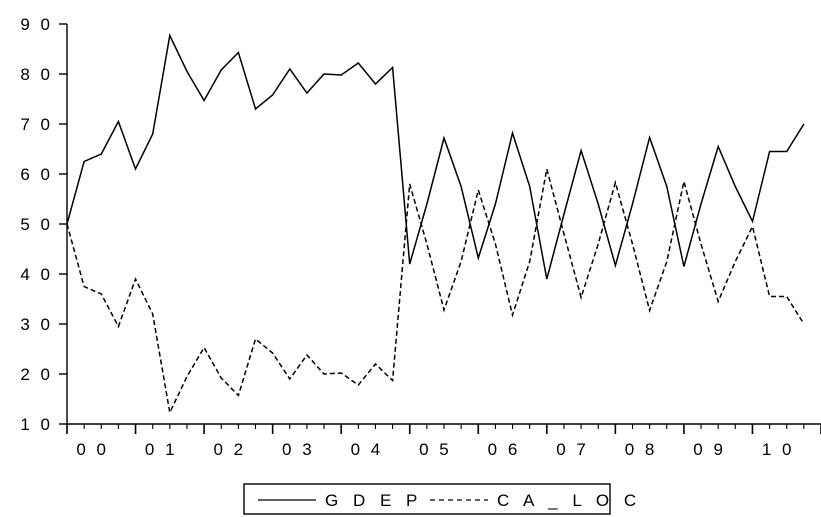  I want to click on y-tick-label: 8 0, so click(36, 74).